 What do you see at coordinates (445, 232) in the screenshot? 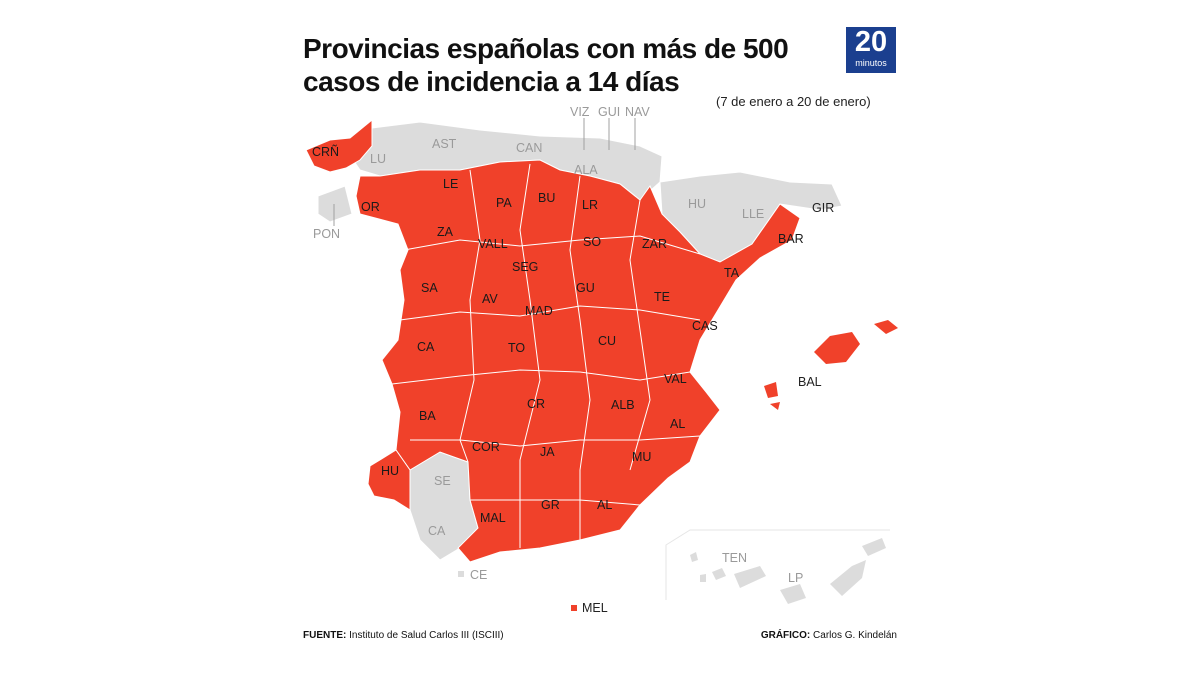
I see `label-za: ZA` at bounding box center [445, 232].